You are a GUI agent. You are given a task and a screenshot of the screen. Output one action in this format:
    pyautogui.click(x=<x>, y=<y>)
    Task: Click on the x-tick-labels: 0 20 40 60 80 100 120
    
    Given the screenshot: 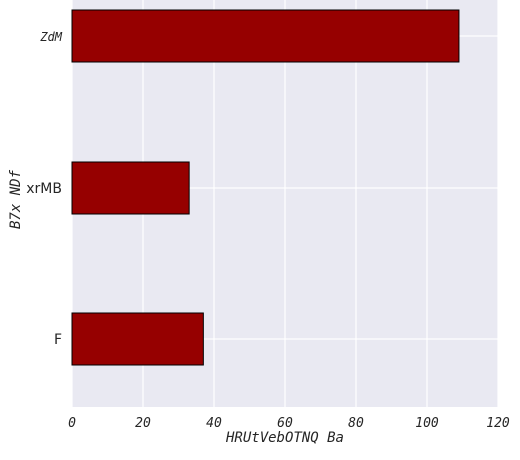 What is the action you would take?
    pyautogui.click(x=289, y=423)
    